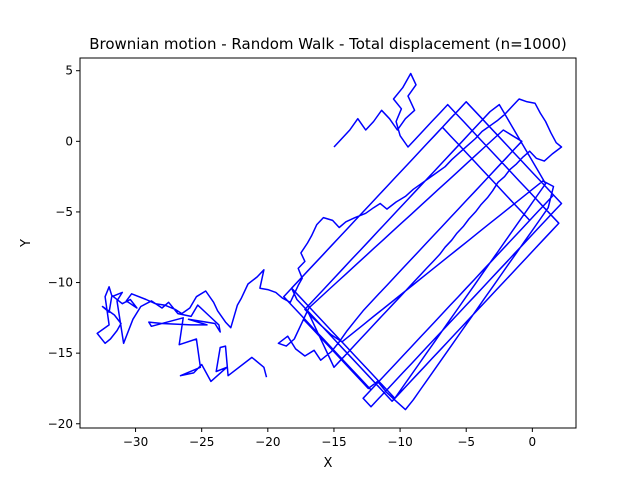 This screenshot has width=640, height=484. I want to click on y-tick-label: −20, so click(60, 424).